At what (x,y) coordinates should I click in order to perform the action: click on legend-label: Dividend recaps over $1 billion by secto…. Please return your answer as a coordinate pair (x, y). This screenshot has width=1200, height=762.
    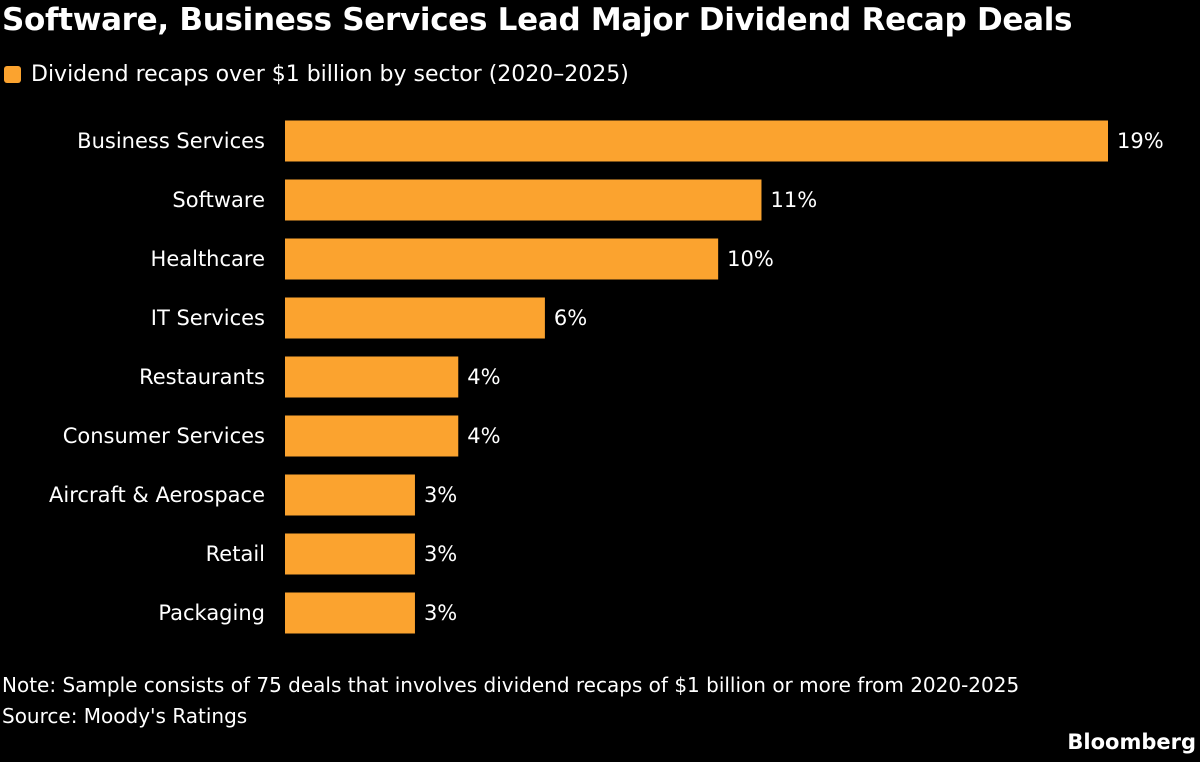
    Looking at the image, I should click on (330, 74).